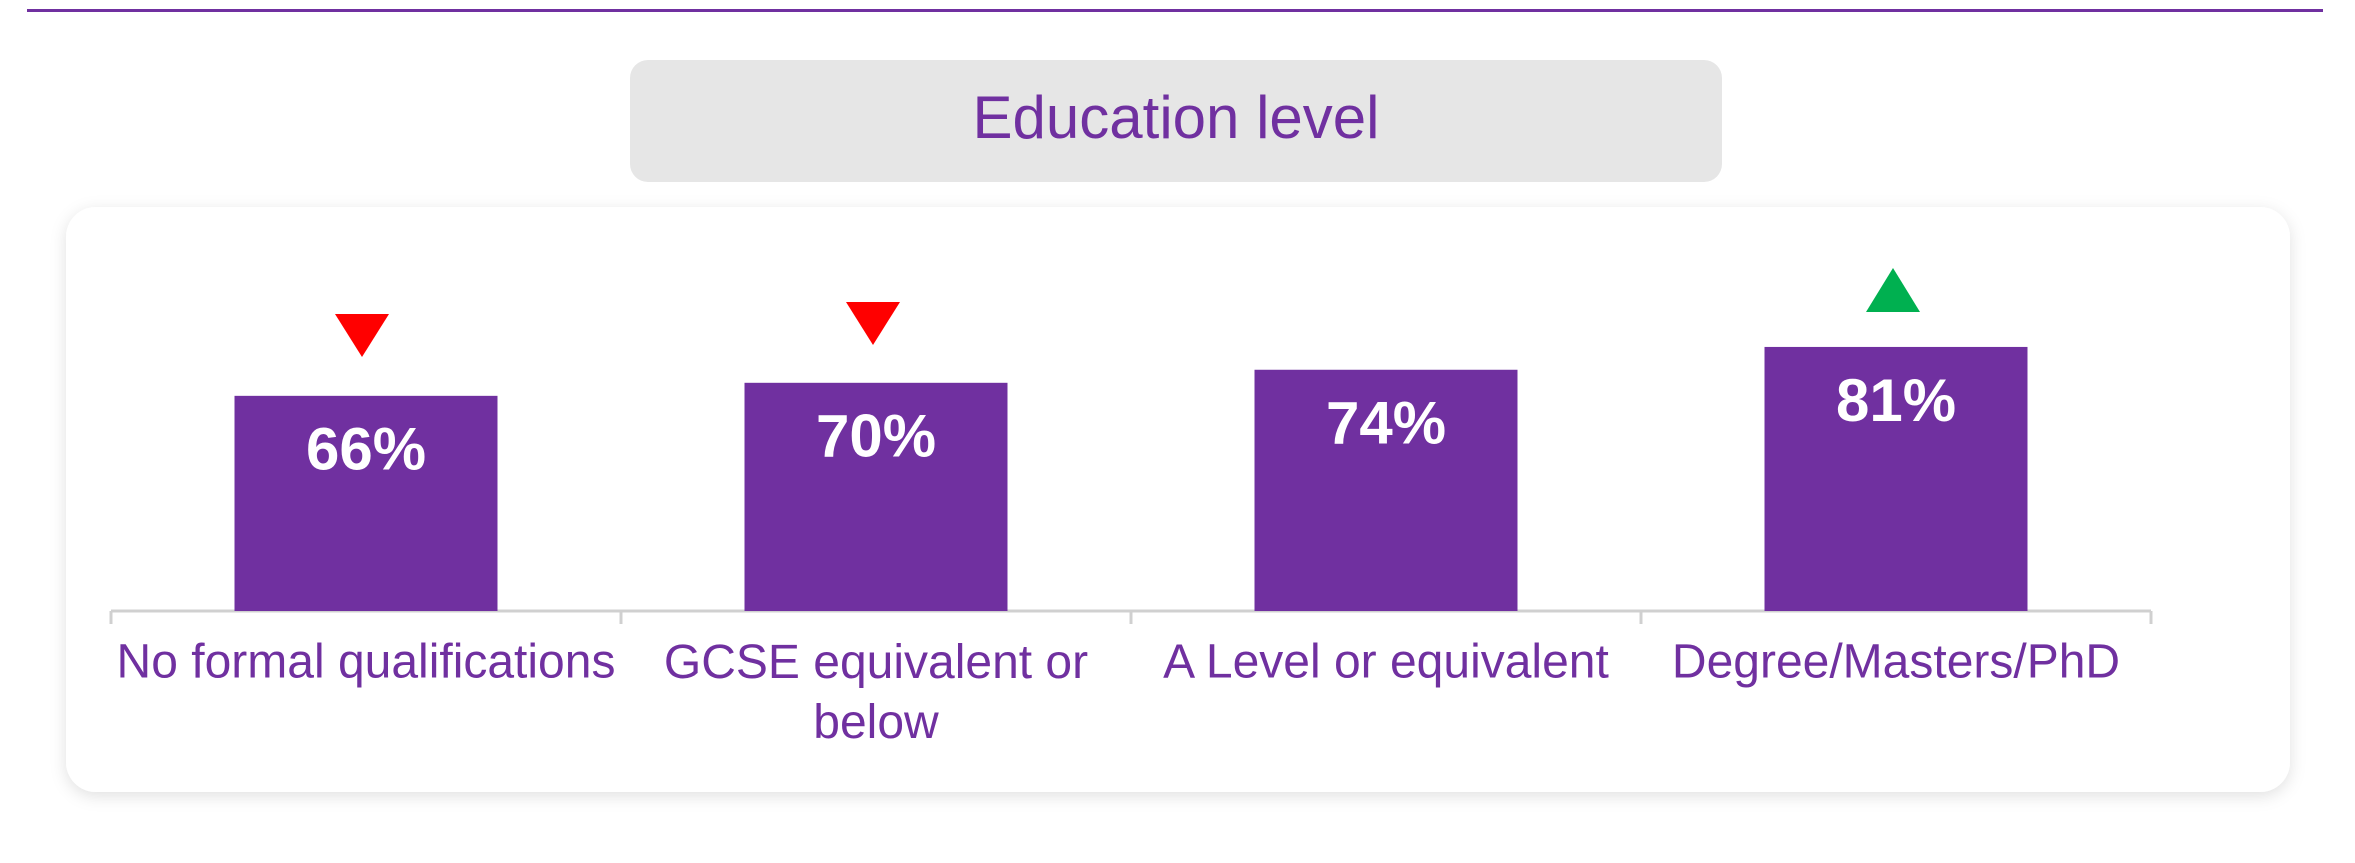 This screenshot has width=2355, height=863. I want to click on value-label: 70%, so click(876, 436).